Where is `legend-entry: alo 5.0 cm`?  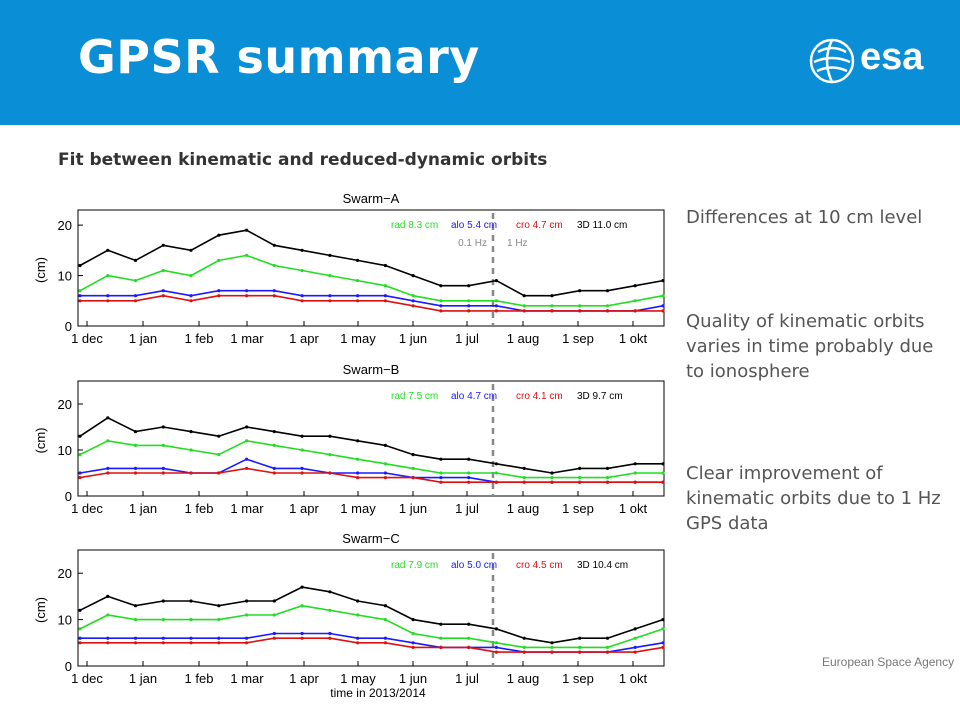
legend-entry: alo 5.0 cm is located at coordinates (474, 565).